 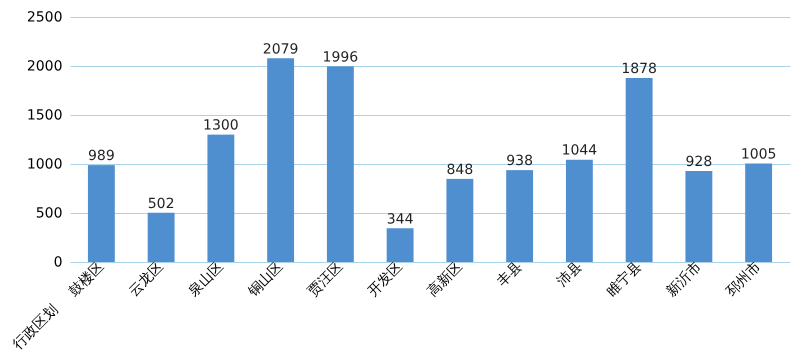 I want to click on data-label: 502, so click(x=161, y=204).